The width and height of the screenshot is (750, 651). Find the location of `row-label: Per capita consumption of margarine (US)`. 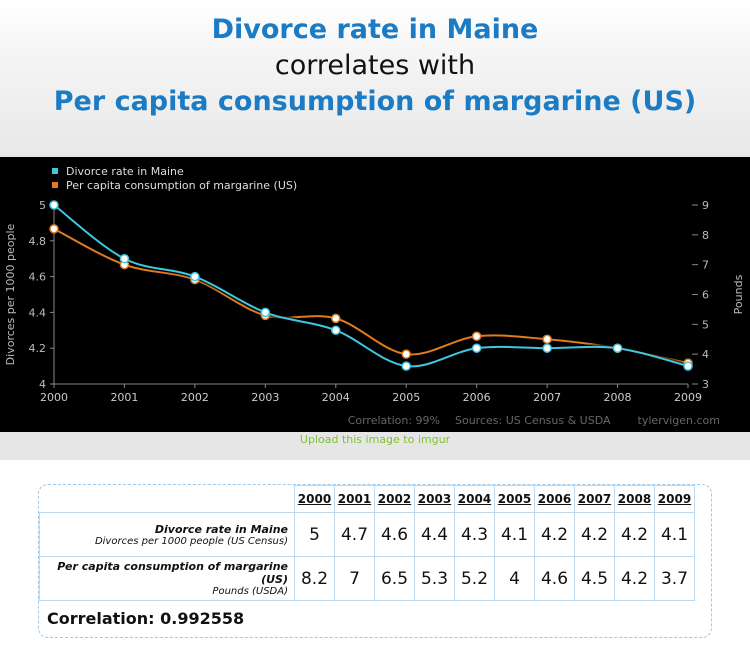

row-label: Per capita consumption of margarine (US) is located at coordinates (172, 573).